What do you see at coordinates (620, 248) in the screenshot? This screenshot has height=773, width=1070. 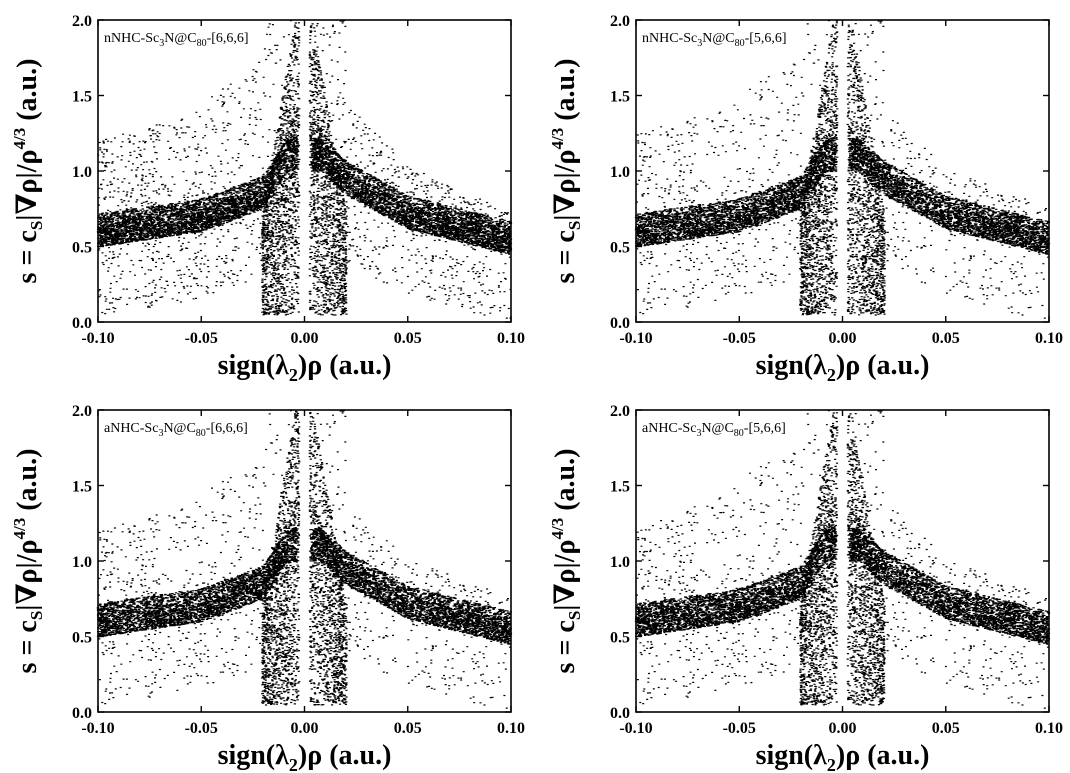 I see `y-tick-label-panel-2-1: 0.5` at bounding box center [620, 248].